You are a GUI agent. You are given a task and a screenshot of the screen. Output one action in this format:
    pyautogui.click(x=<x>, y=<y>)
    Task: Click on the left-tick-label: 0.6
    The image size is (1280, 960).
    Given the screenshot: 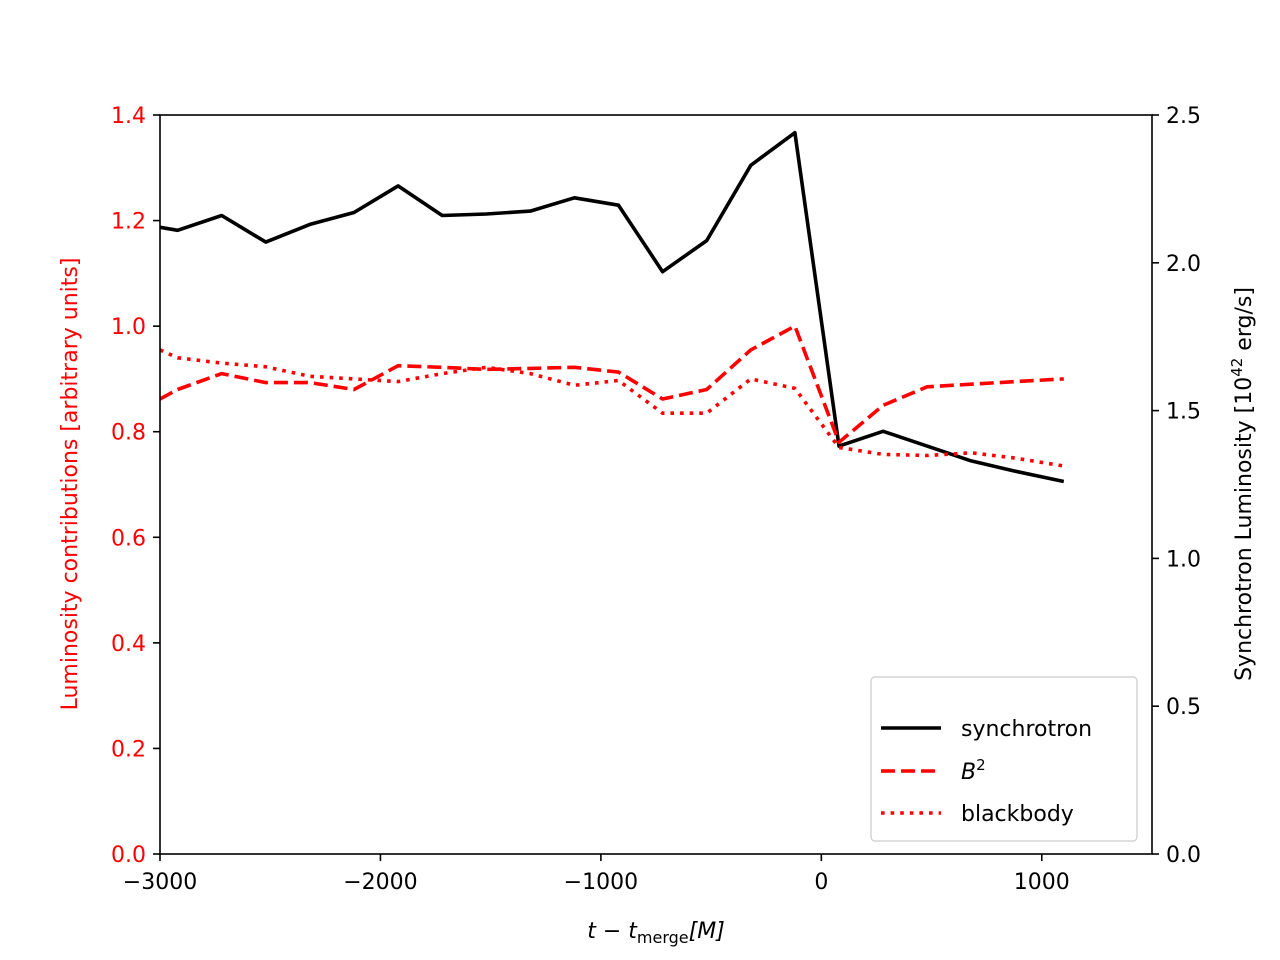 What is the action you would take?
    pyautogui.click(x=128, y=538)
    